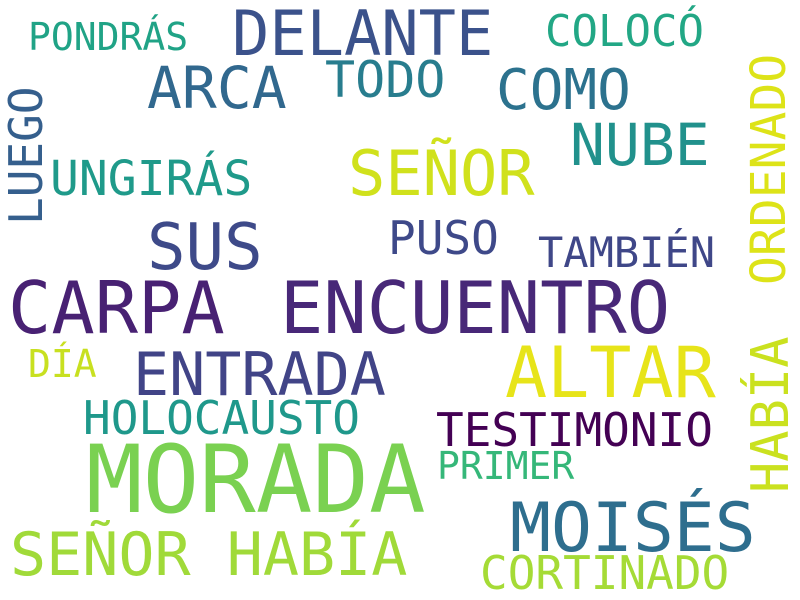  I want to click on word-holocausto: HOLOCAUSTO, so click(221, 418).